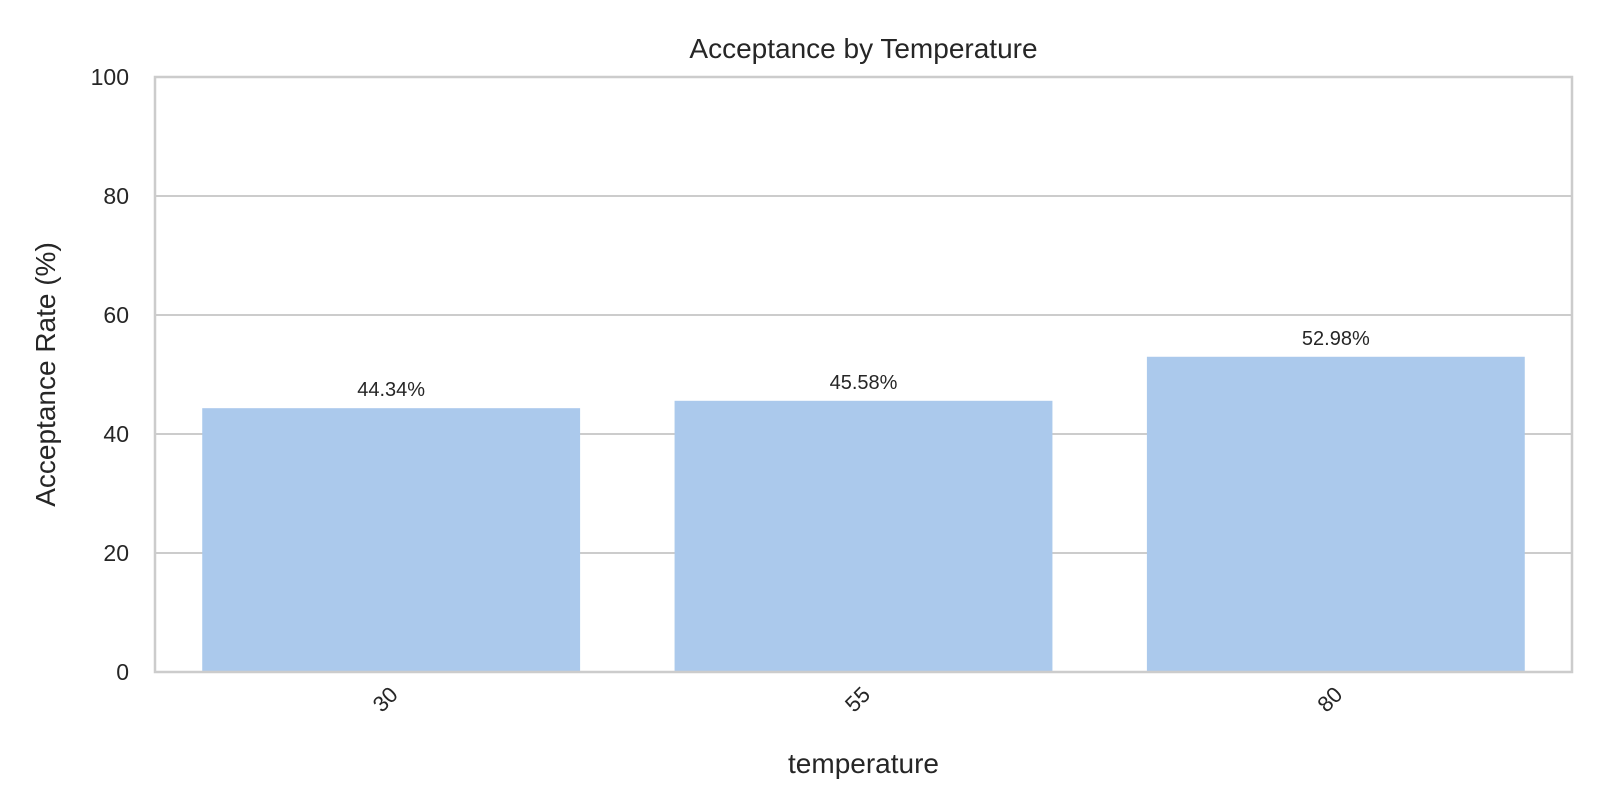  What do you see at coordinates (110, 374) in the screenshot?
I see `y-axis-ticks: 0 20 40 60 80 100` at bounding box center [110, 374].